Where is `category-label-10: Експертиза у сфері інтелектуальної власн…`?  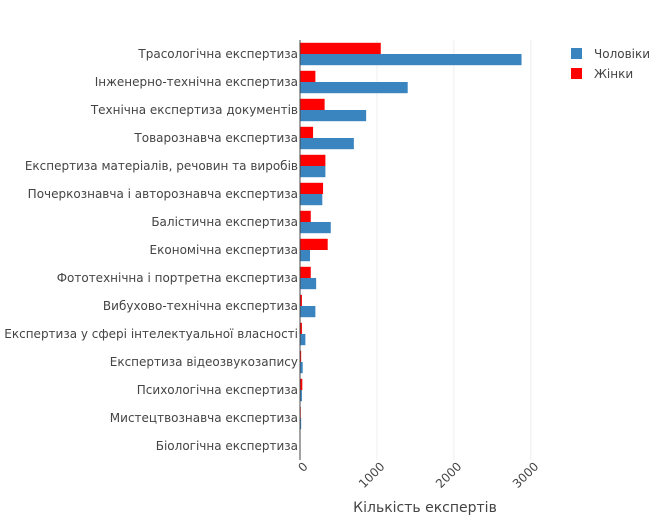 category-label-10: Експертиза у сфері інтелектуальної власн… is located at coordinates (151, 334).